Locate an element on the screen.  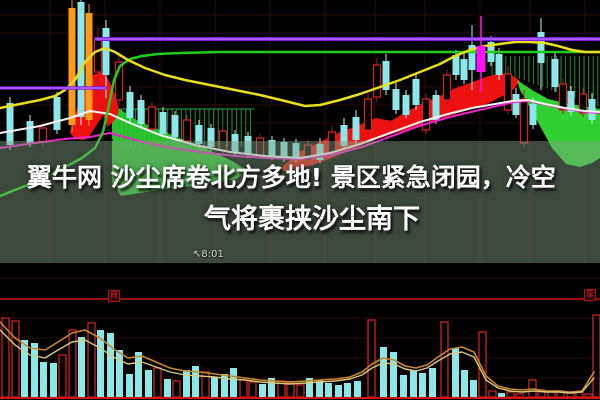
cursor-icon: ↖ is located at coordinates (197, 254).